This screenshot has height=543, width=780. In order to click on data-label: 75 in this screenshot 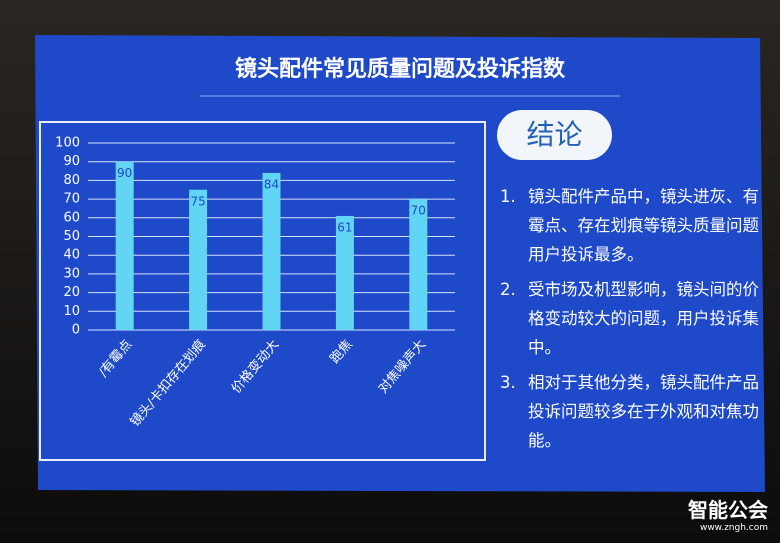, I will do `click(197, 201)`.